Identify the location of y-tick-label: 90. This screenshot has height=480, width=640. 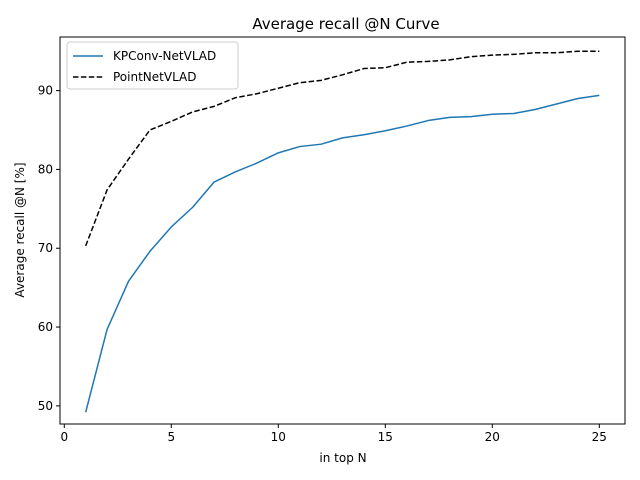
(45, 91).